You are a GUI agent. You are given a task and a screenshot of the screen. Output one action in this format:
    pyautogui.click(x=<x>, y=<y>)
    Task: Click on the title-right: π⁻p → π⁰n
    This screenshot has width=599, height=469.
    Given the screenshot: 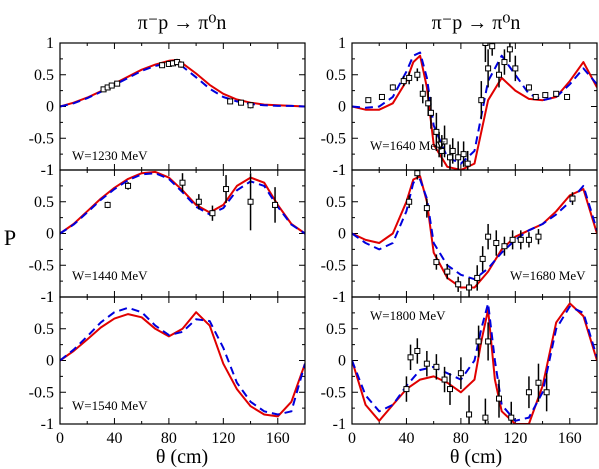 What is the action you would take?
    pyautogui.click(x=476, y=23)
    